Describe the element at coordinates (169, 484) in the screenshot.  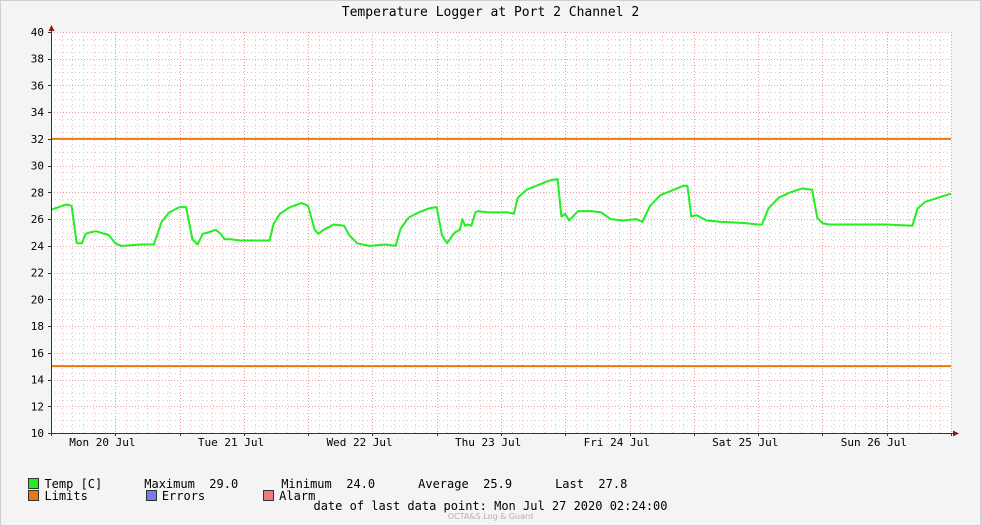
I see `maximum-label: Maximum` at that location.